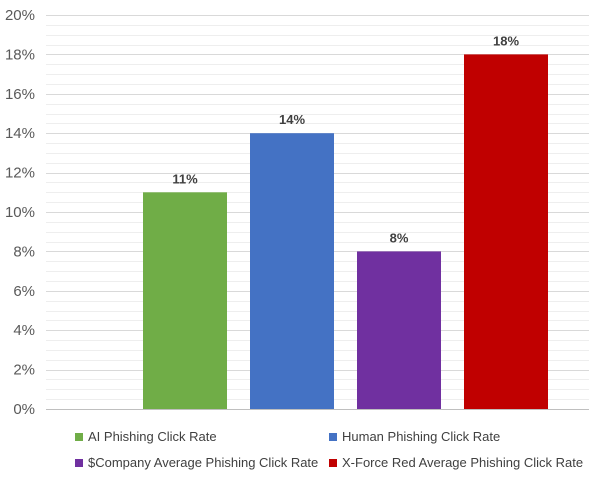  Describe the element at coordinates (79, 436) in the screenshot. I see `legend-swatch-ai` at that location.